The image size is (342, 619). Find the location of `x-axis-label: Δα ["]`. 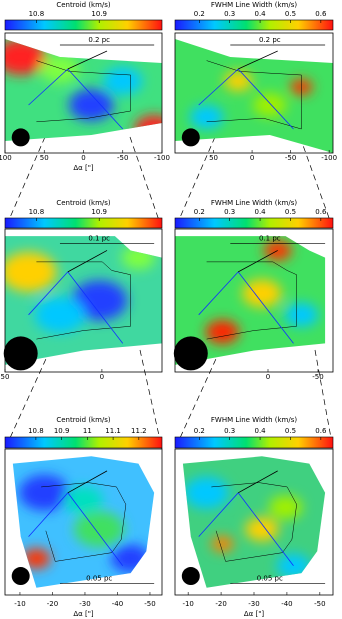

x-axis-label: Δα ["] is located at coordinates (254, 614).